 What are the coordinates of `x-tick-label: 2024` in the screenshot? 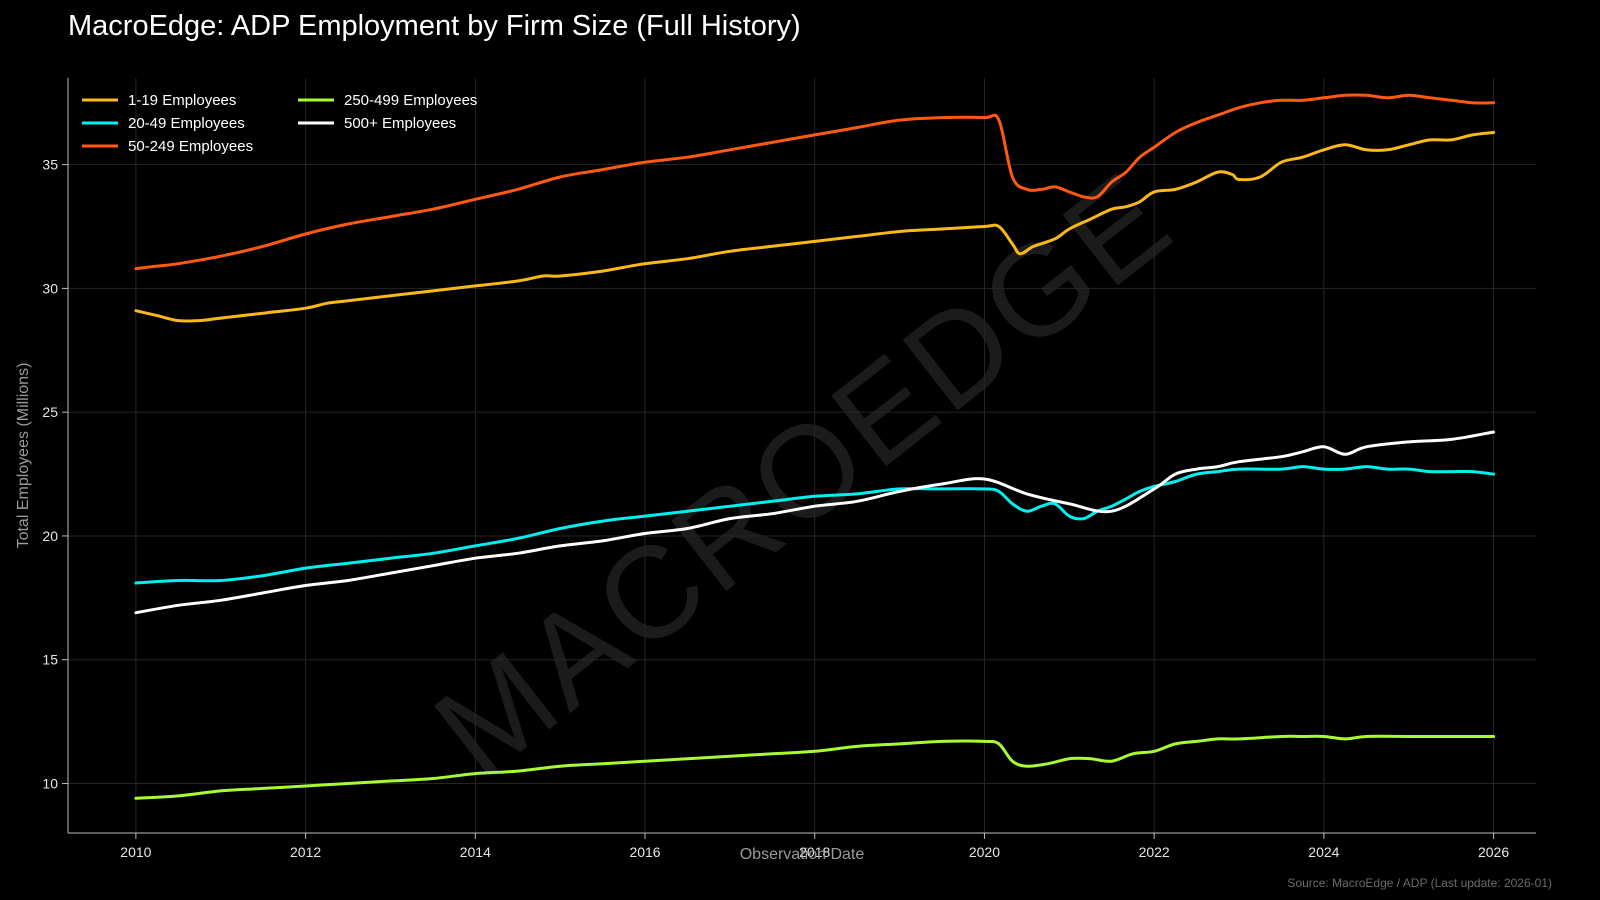 It's located at (1323, 852).